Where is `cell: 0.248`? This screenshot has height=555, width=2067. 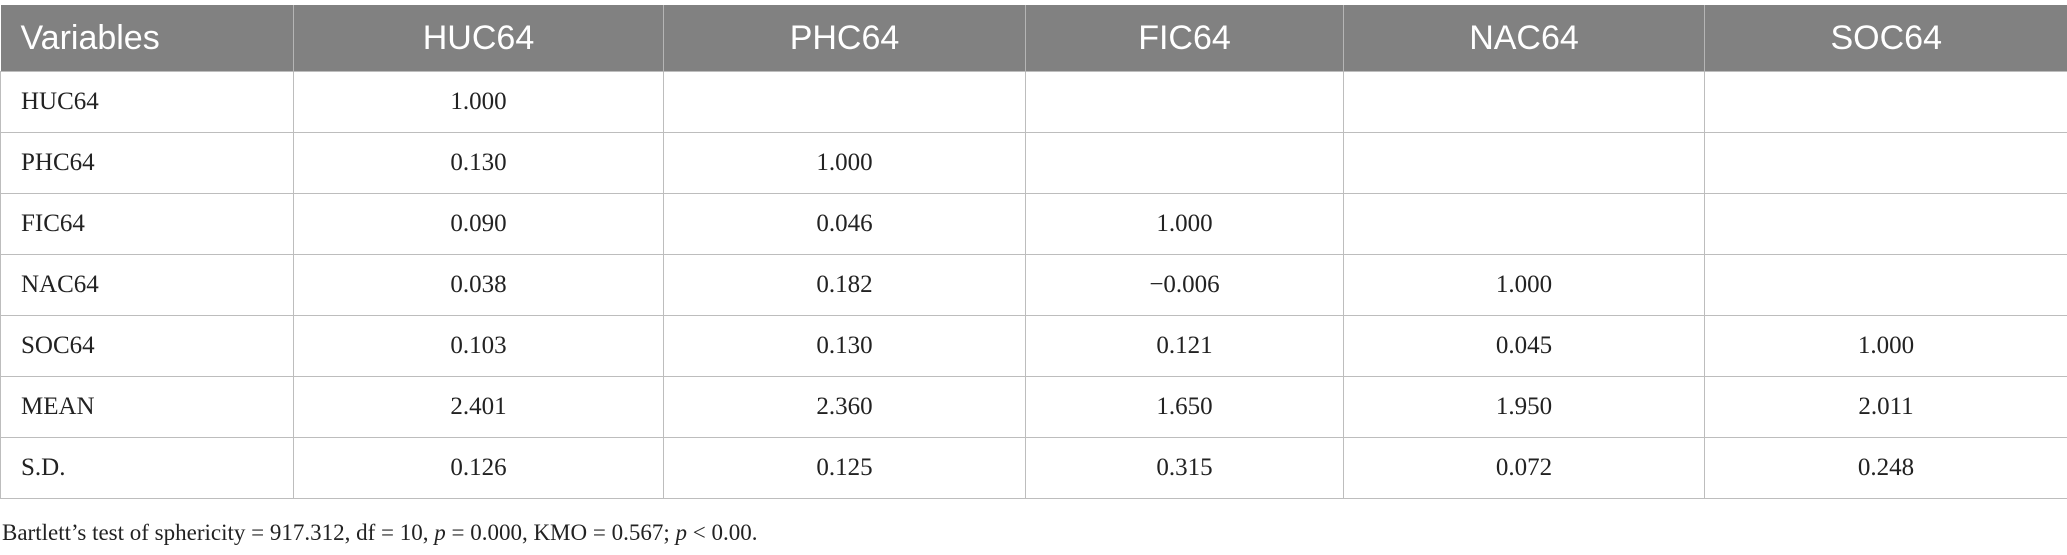
cell: 0.248 is located at coordinates (1885, 468).